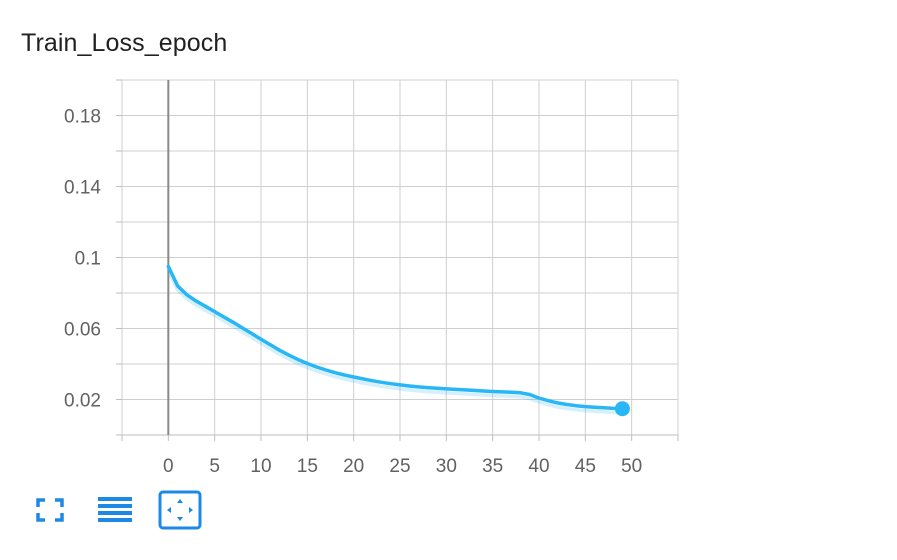  I want to click on y-tick-label: 0.06, so click(82, 330).